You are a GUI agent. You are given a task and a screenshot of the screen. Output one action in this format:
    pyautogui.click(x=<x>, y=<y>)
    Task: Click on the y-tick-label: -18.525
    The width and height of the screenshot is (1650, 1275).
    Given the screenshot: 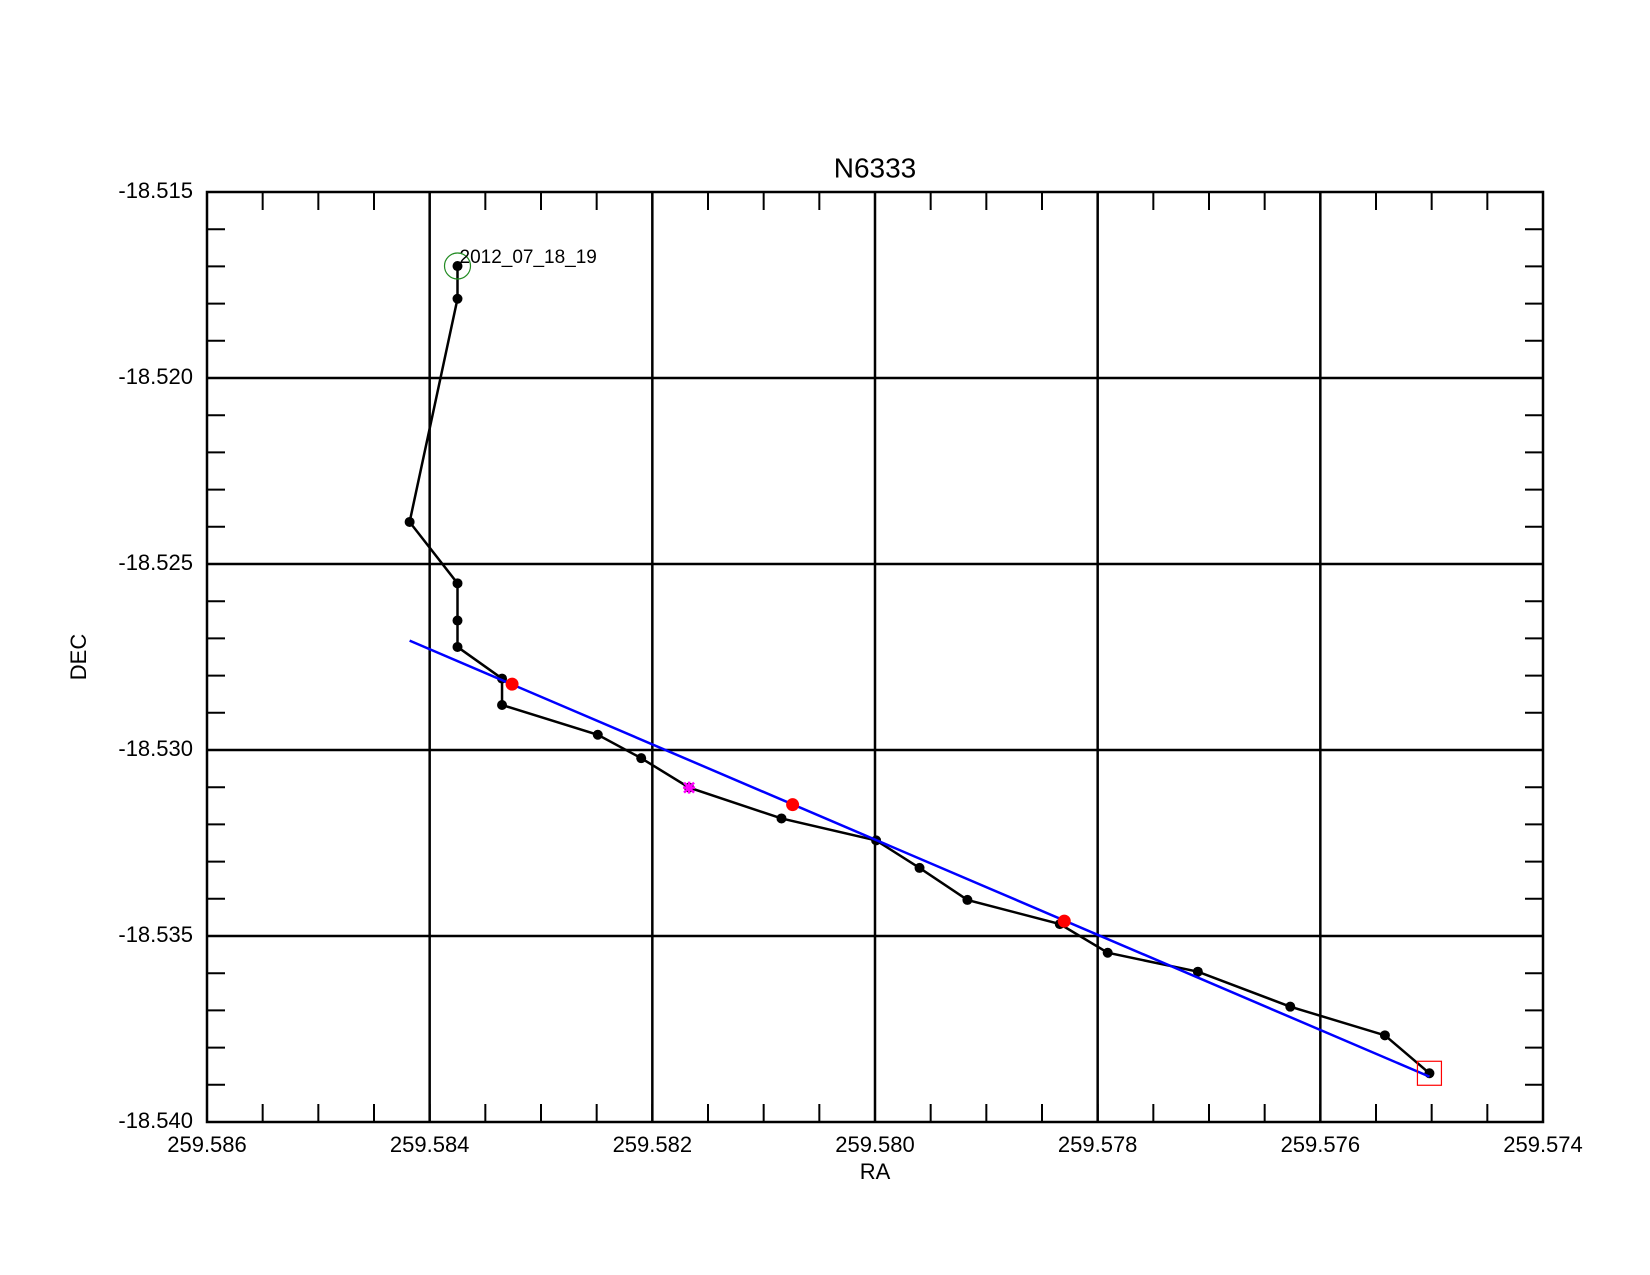 What is the action you would take?
    pyautogui.click(x=155, y=562)
    